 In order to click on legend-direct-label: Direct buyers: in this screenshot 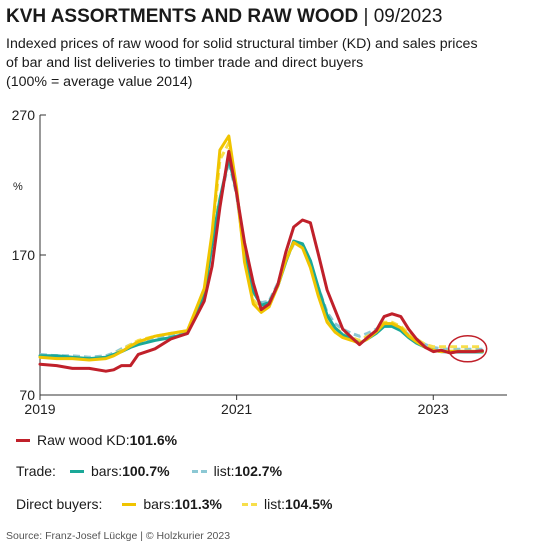, I will do `click(59, 504)`.